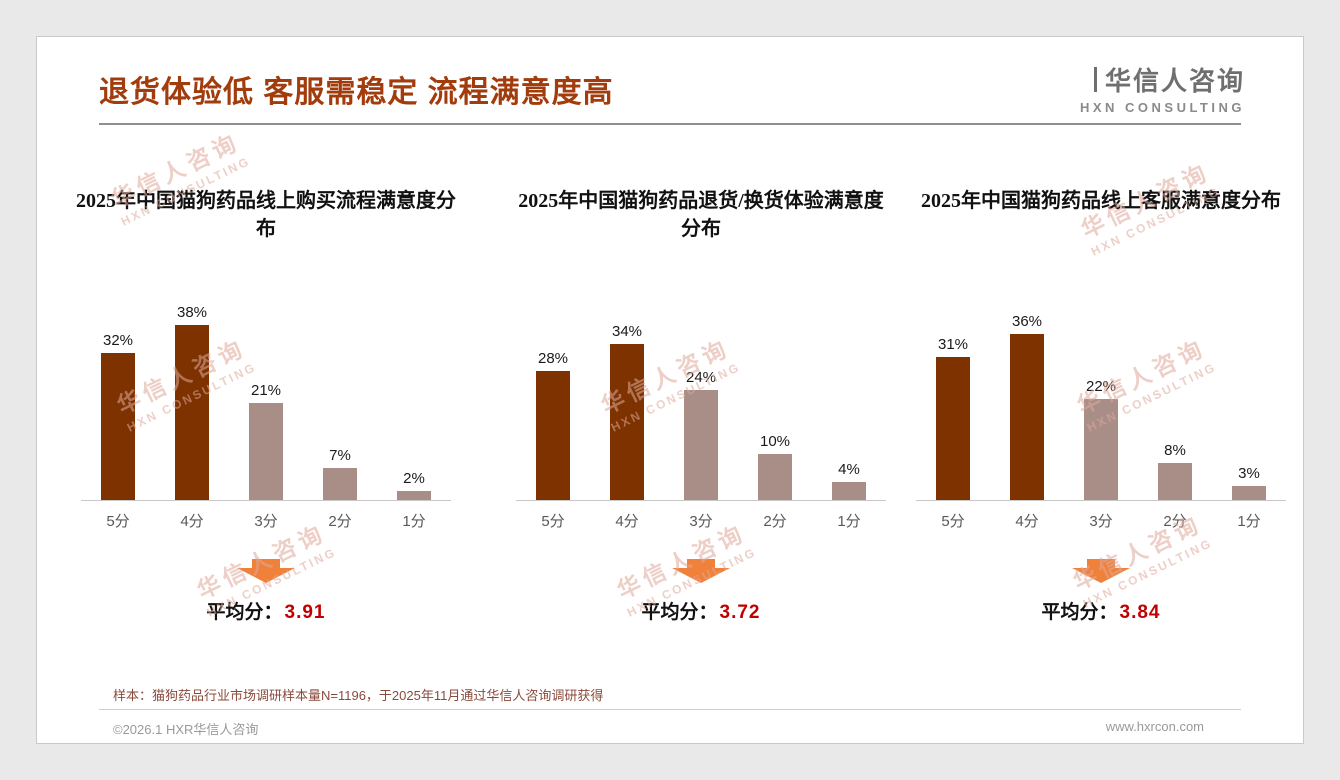 The height and width of the screenshot is (780, 1340). I want to click on bar-value-label: 34%, so click(627, 331).